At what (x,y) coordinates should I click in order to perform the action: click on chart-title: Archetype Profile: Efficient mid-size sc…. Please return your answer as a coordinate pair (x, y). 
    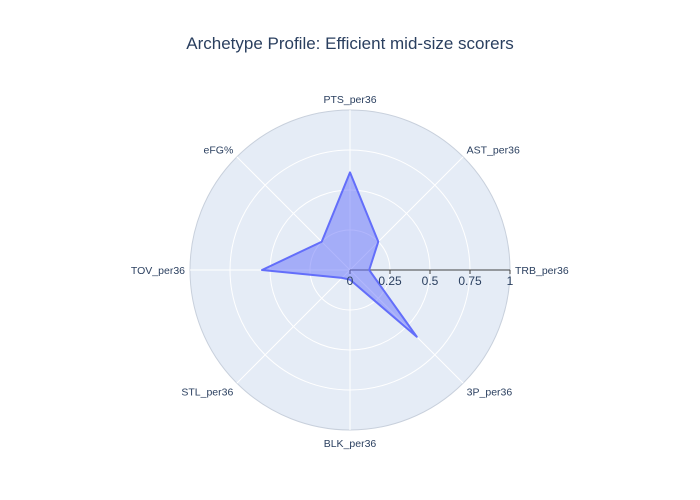
    Looking at the image, I should click on (350, 43).